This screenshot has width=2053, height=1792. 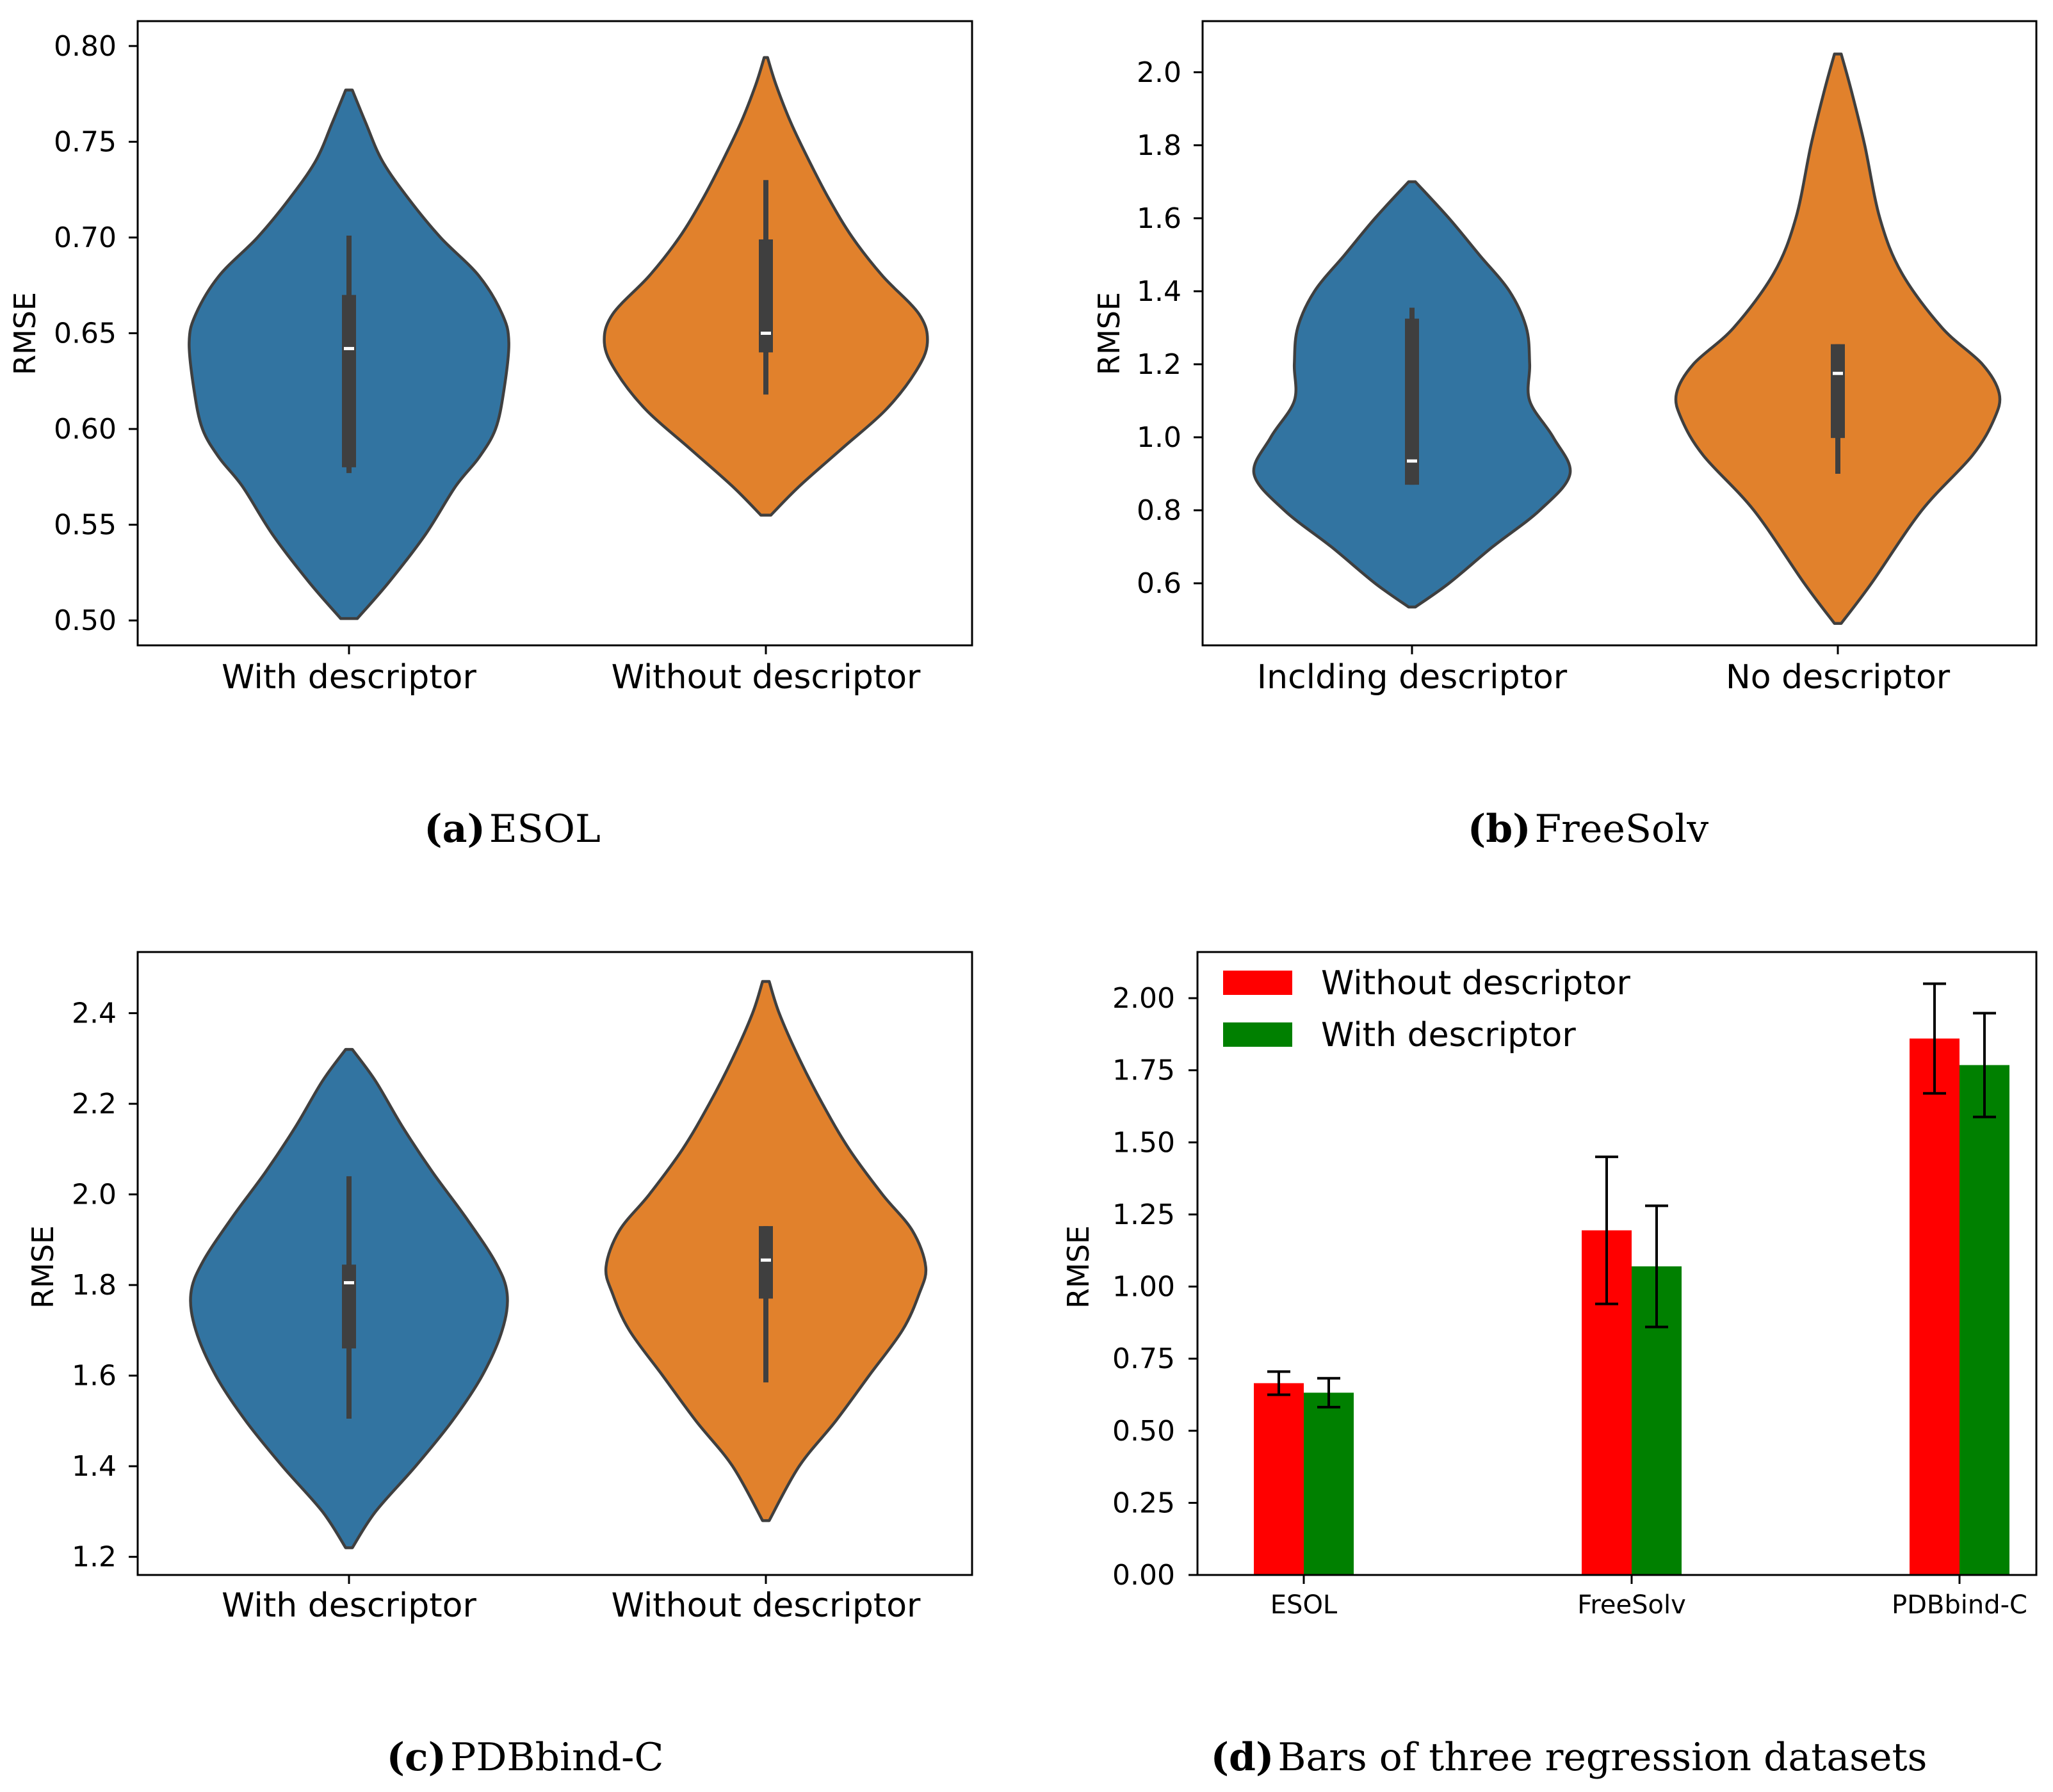 What do you see at coordinates (85, 334) in the screenshot?
I see `panel-a-ytick-label-3: 0.65` at bounding box center [85, 334].